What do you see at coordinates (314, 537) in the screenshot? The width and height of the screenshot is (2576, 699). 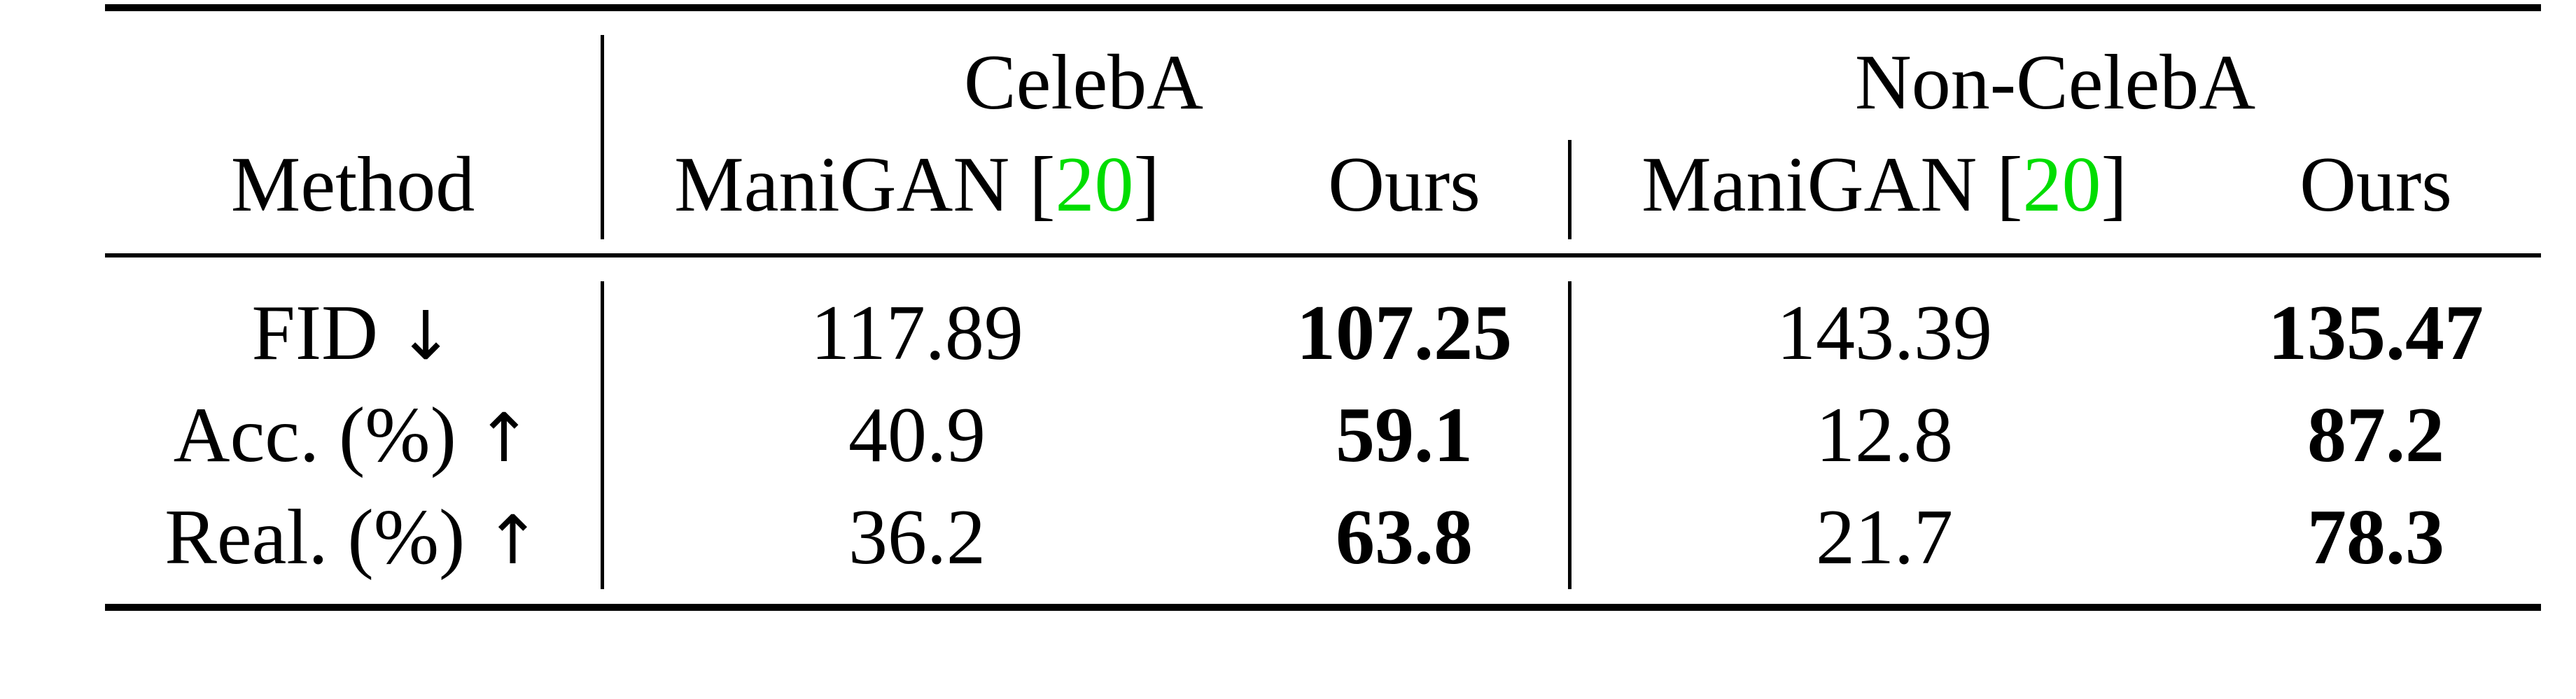 I see `metric-name: Real. (%)` at bounding box center [314, 537].